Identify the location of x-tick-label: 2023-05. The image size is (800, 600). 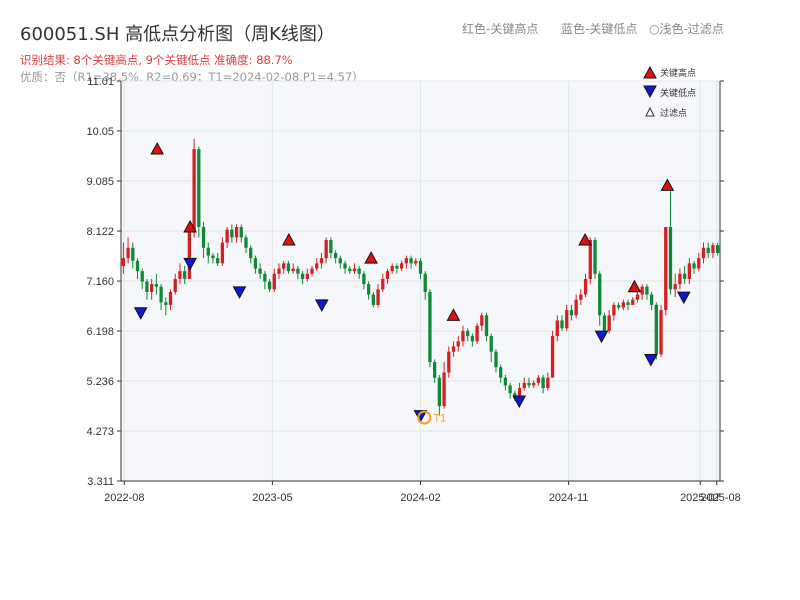
(272, 498).